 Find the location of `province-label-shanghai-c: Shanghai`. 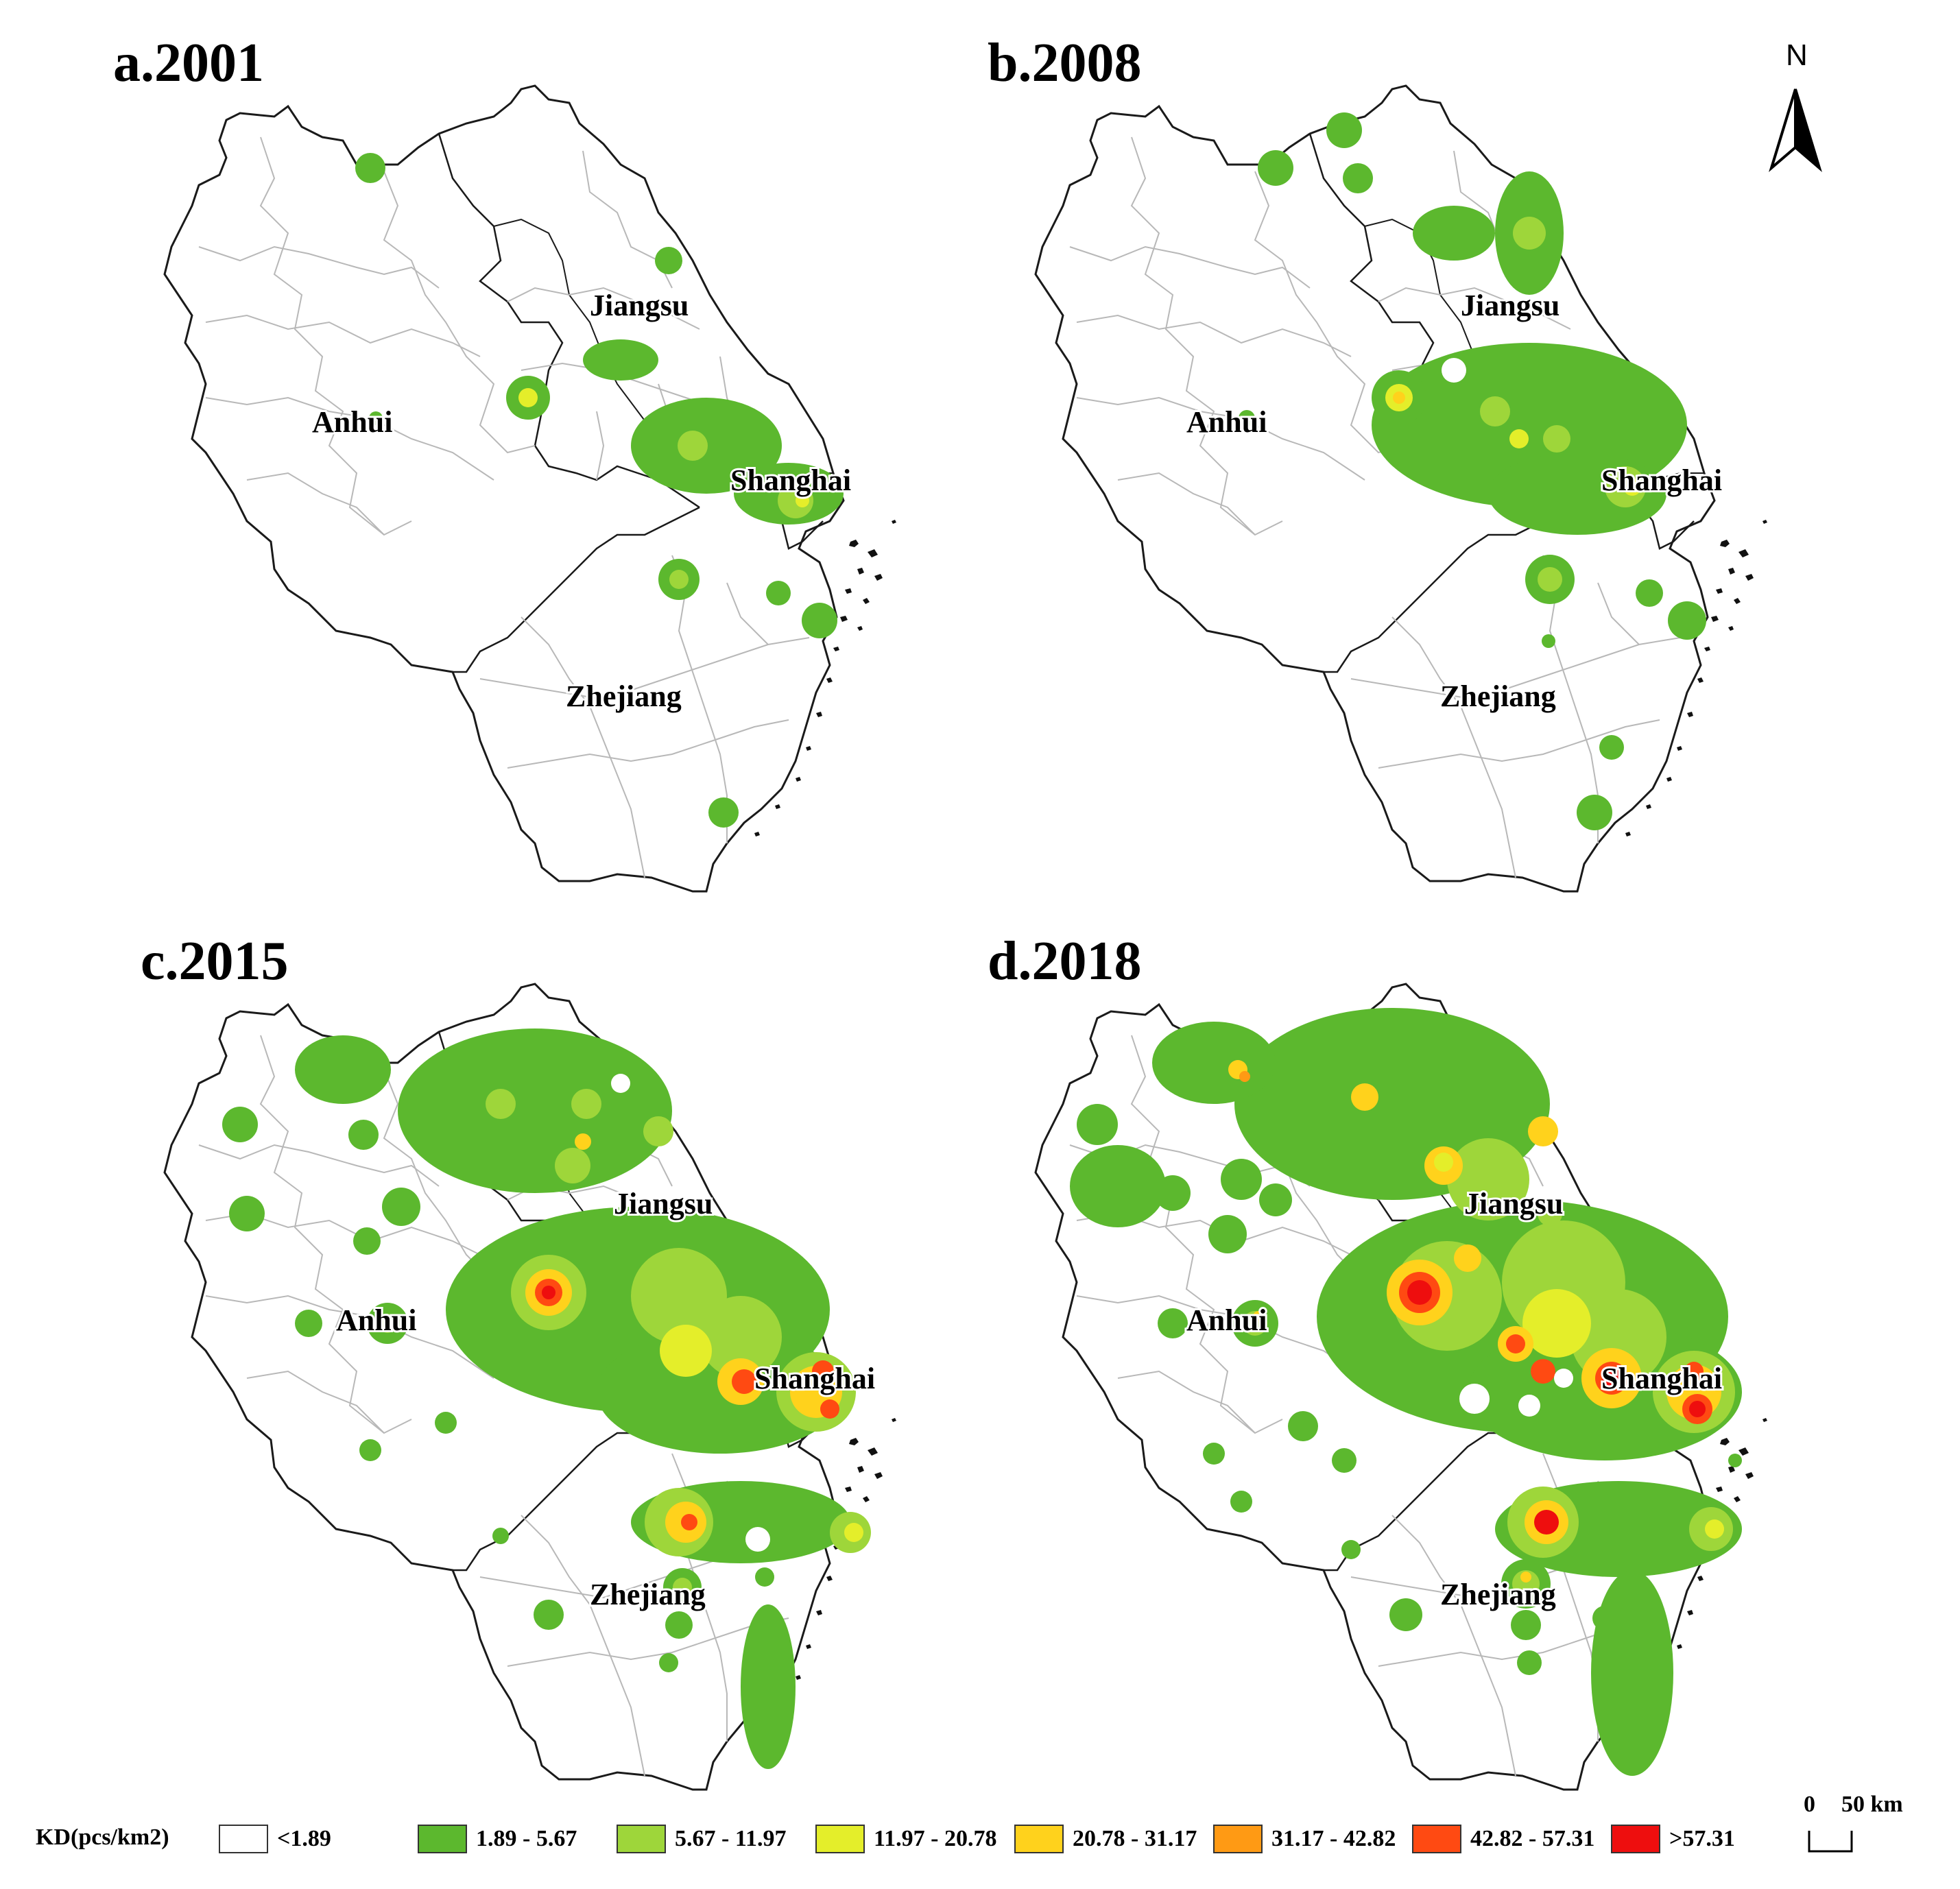

province-label-shanghai-c: Shanghai is located at coordinates (814, 1378).